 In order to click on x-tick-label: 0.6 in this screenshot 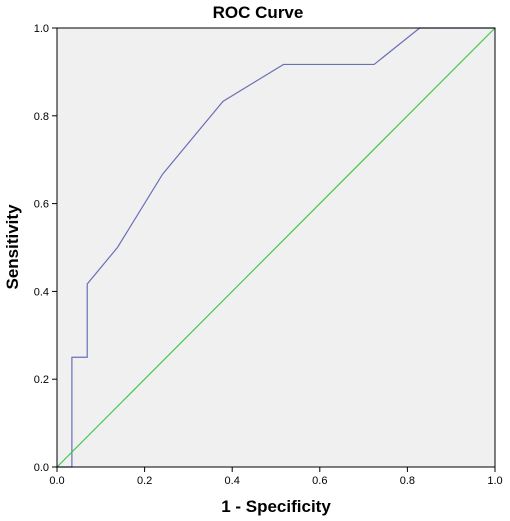, I will do `click(319, 481)`.